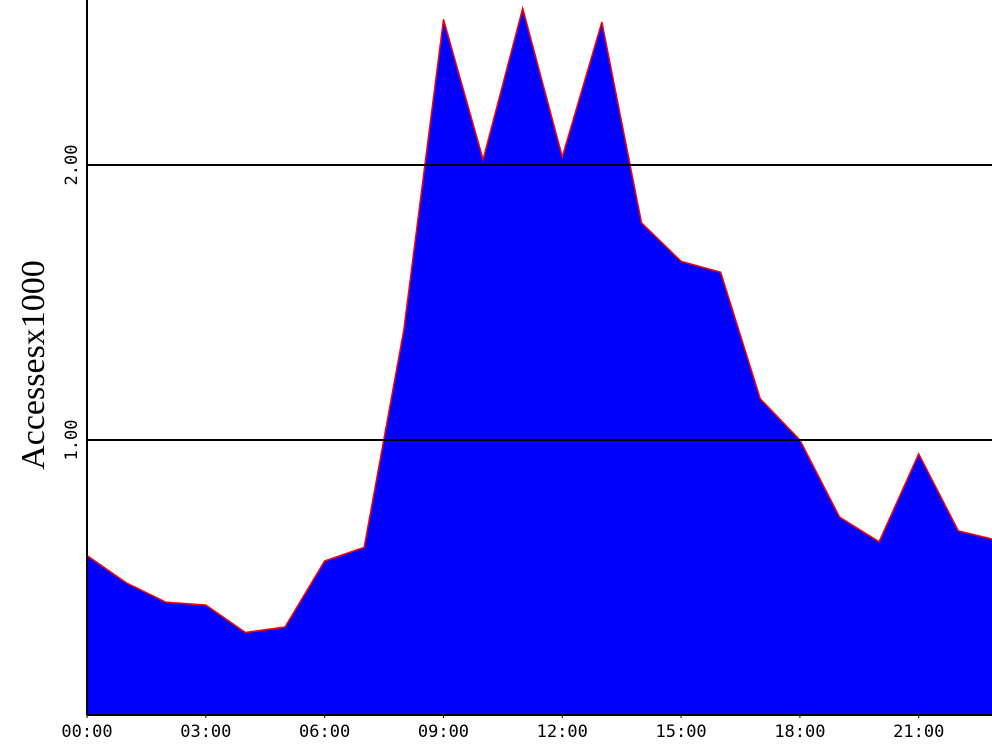 This screenshot has height=748, width=992. What do you see at coordinates (680, 732) in the screenshot?
I see `x-tick-label: 15:00` at bounding box center [680, 732].